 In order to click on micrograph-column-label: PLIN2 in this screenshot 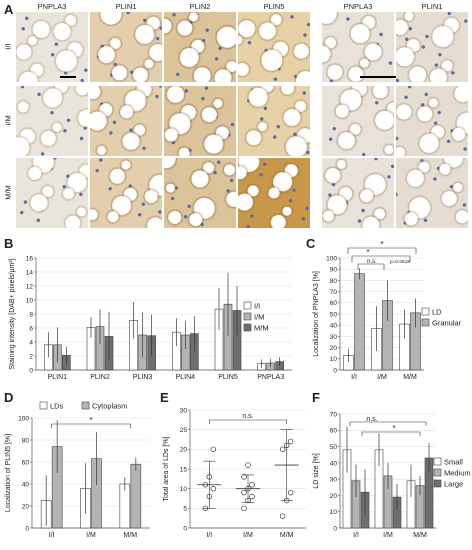, I will do `click(200, 6)`.